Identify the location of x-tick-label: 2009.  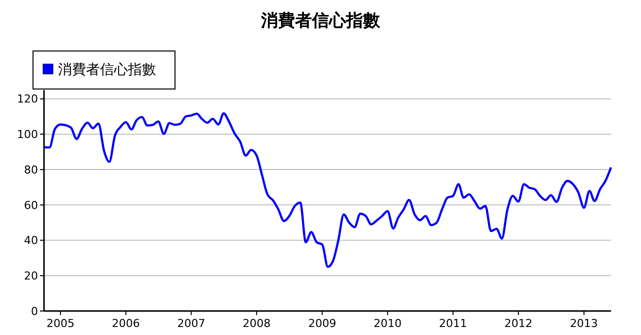
(322, 323).